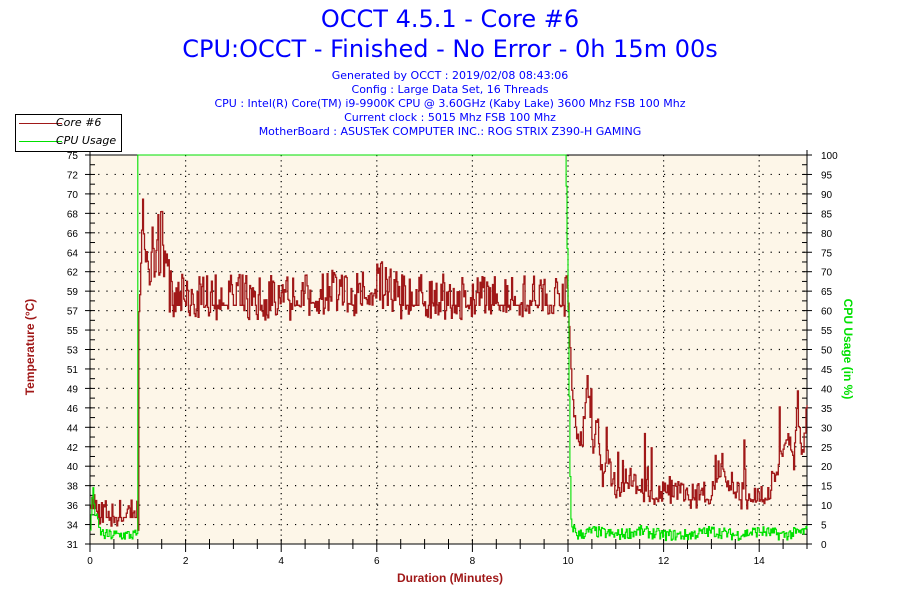 Image resolution: width=900 pixels, height=600 pixels. I want to click on y-axis-title-right: CPU Usage (in %), so click(848, 349).